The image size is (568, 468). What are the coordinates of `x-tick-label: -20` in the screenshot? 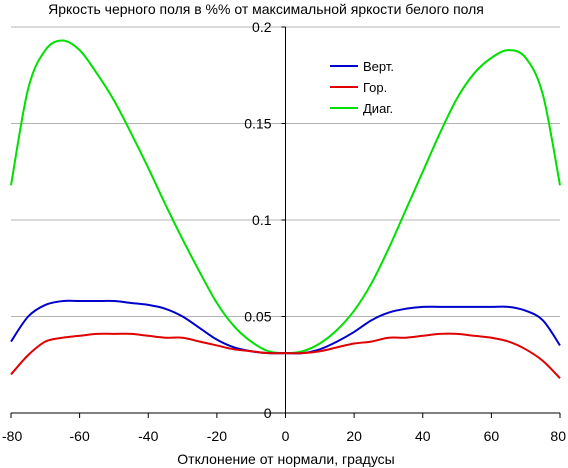 It's located at (217, 436).